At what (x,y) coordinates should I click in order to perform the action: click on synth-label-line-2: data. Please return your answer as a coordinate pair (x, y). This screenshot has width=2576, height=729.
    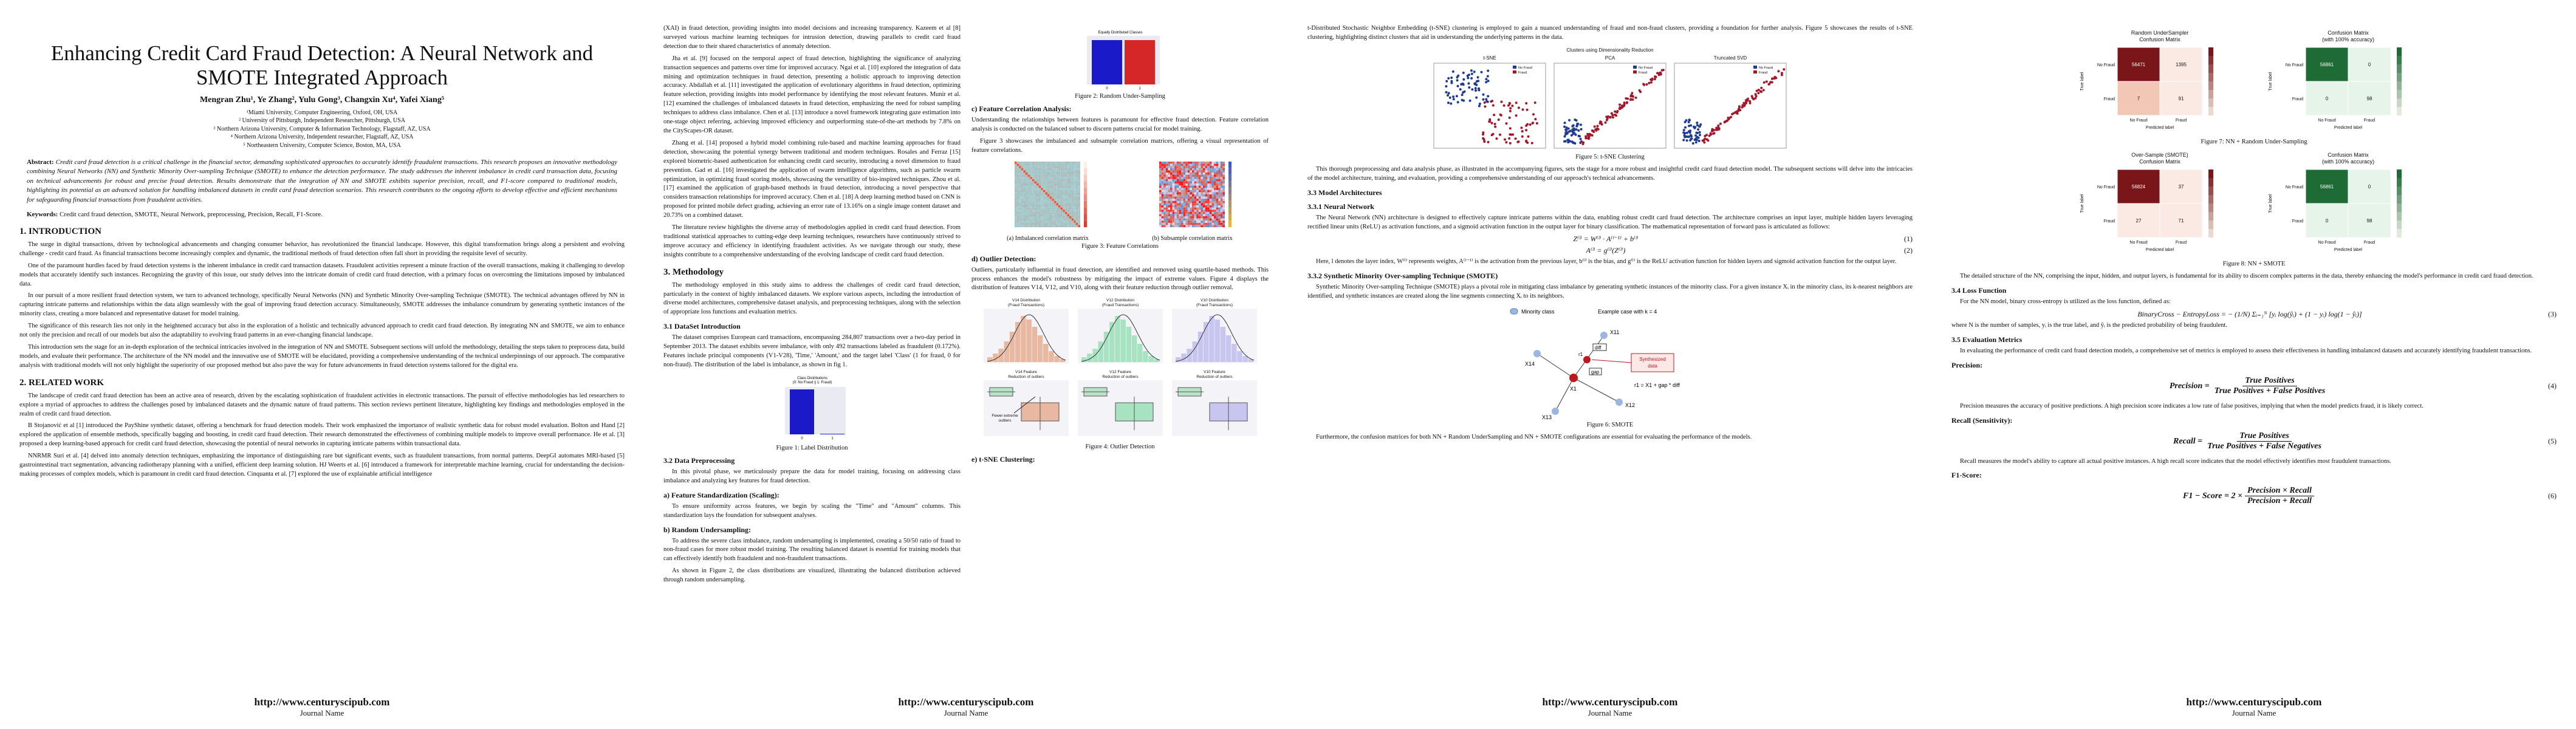
    Looking at the image, I should click on (1652, 366).